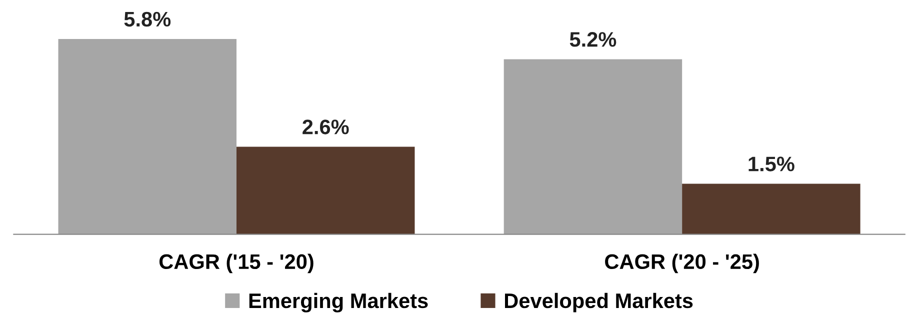 The image size is (914, 330). What do you see at coordinates (325, 127) in the screenshot?
I see `data-label: 2.6%` at bounding box center [325, 127].